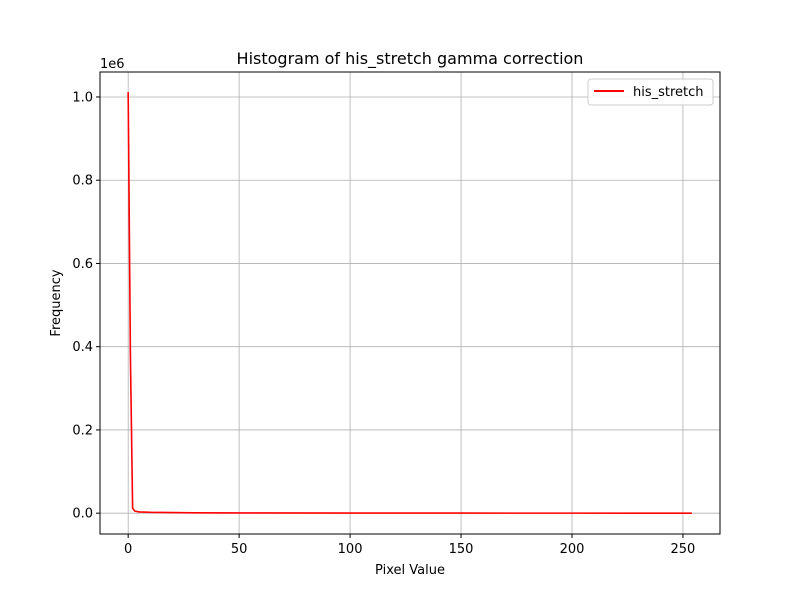 The image size is (800, 604). What do you see at coordinates (683, 549) in the screenshot?
I see `x-tick-label: 250` at bounding box center [683, 549].